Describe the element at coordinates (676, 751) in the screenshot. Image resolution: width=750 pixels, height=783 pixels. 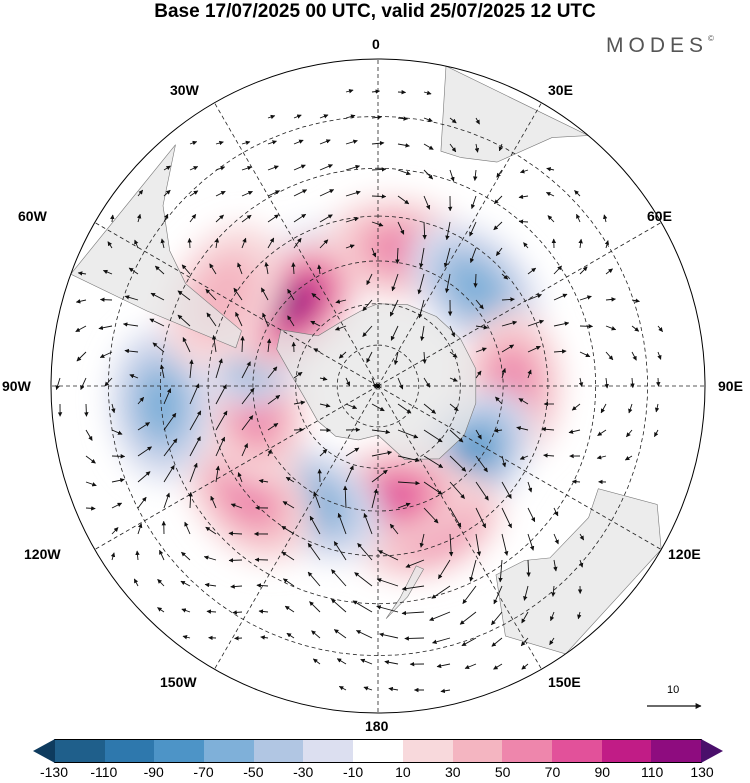
I see `colorbar-segment` at that location.